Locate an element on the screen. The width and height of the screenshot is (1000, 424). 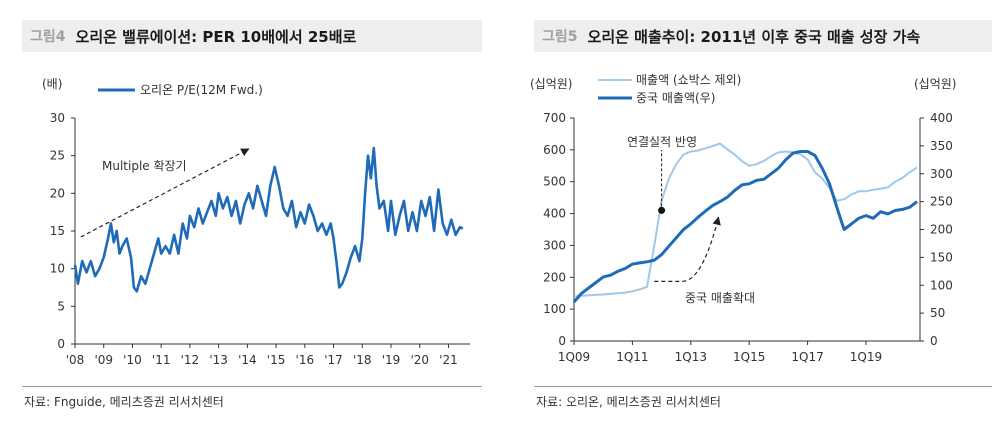
left-tick-label: 200 is located at coordinates (554, 277).